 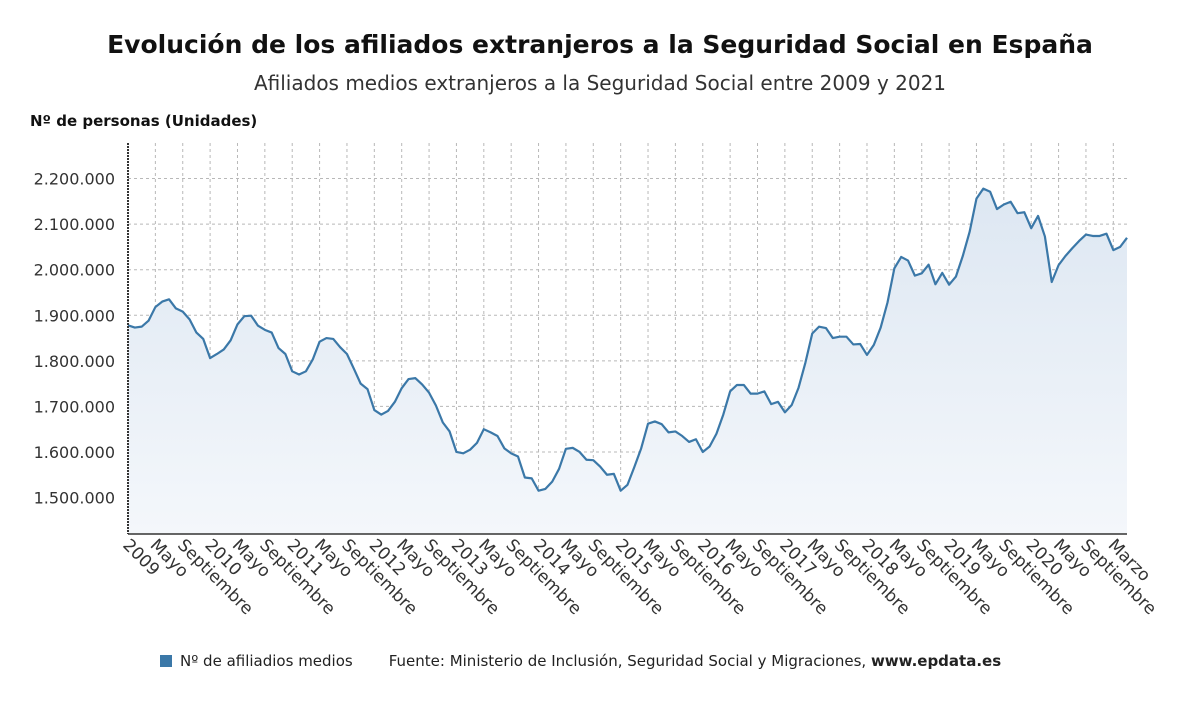 What do you see at coordinates (74, 406) in the screenshot?
I see `y-tick-label: 1.700.000` at bounding box center [74, 406].